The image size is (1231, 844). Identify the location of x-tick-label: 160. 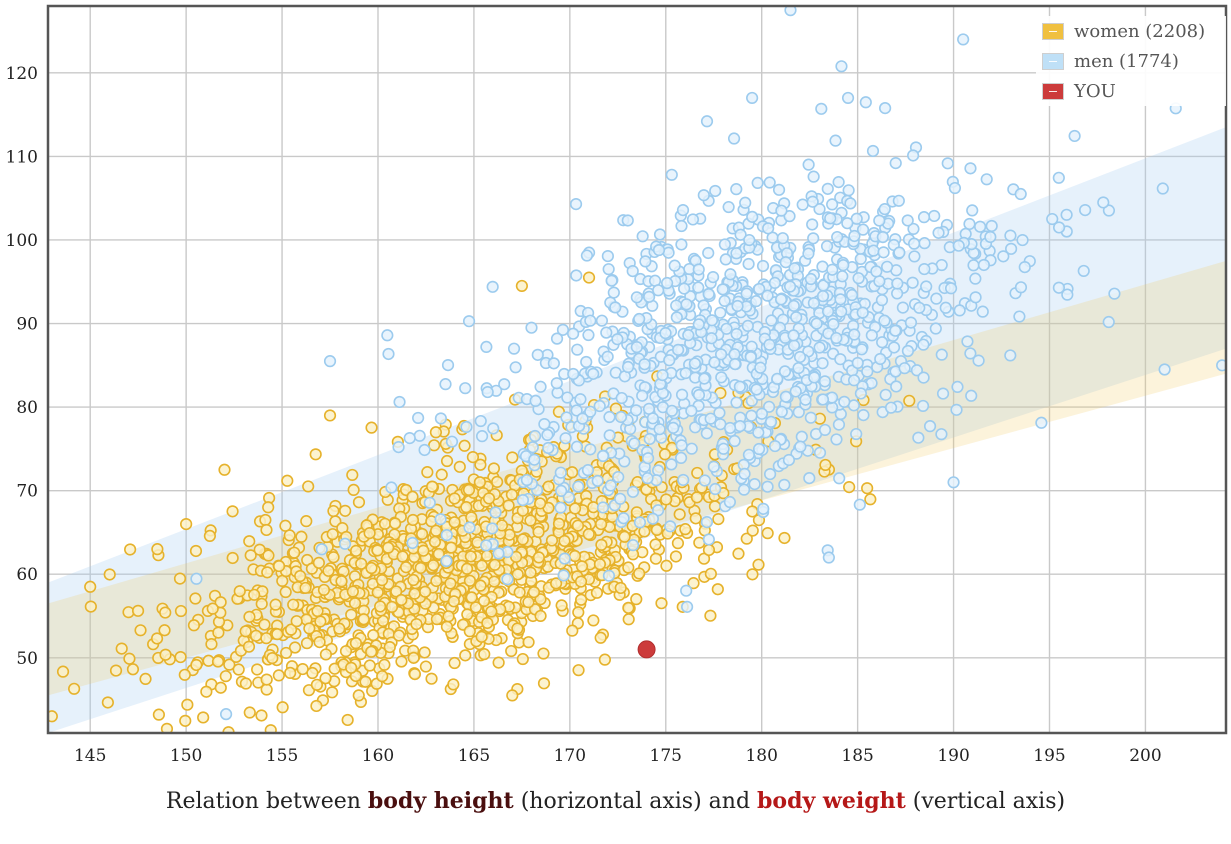
(378, 756).